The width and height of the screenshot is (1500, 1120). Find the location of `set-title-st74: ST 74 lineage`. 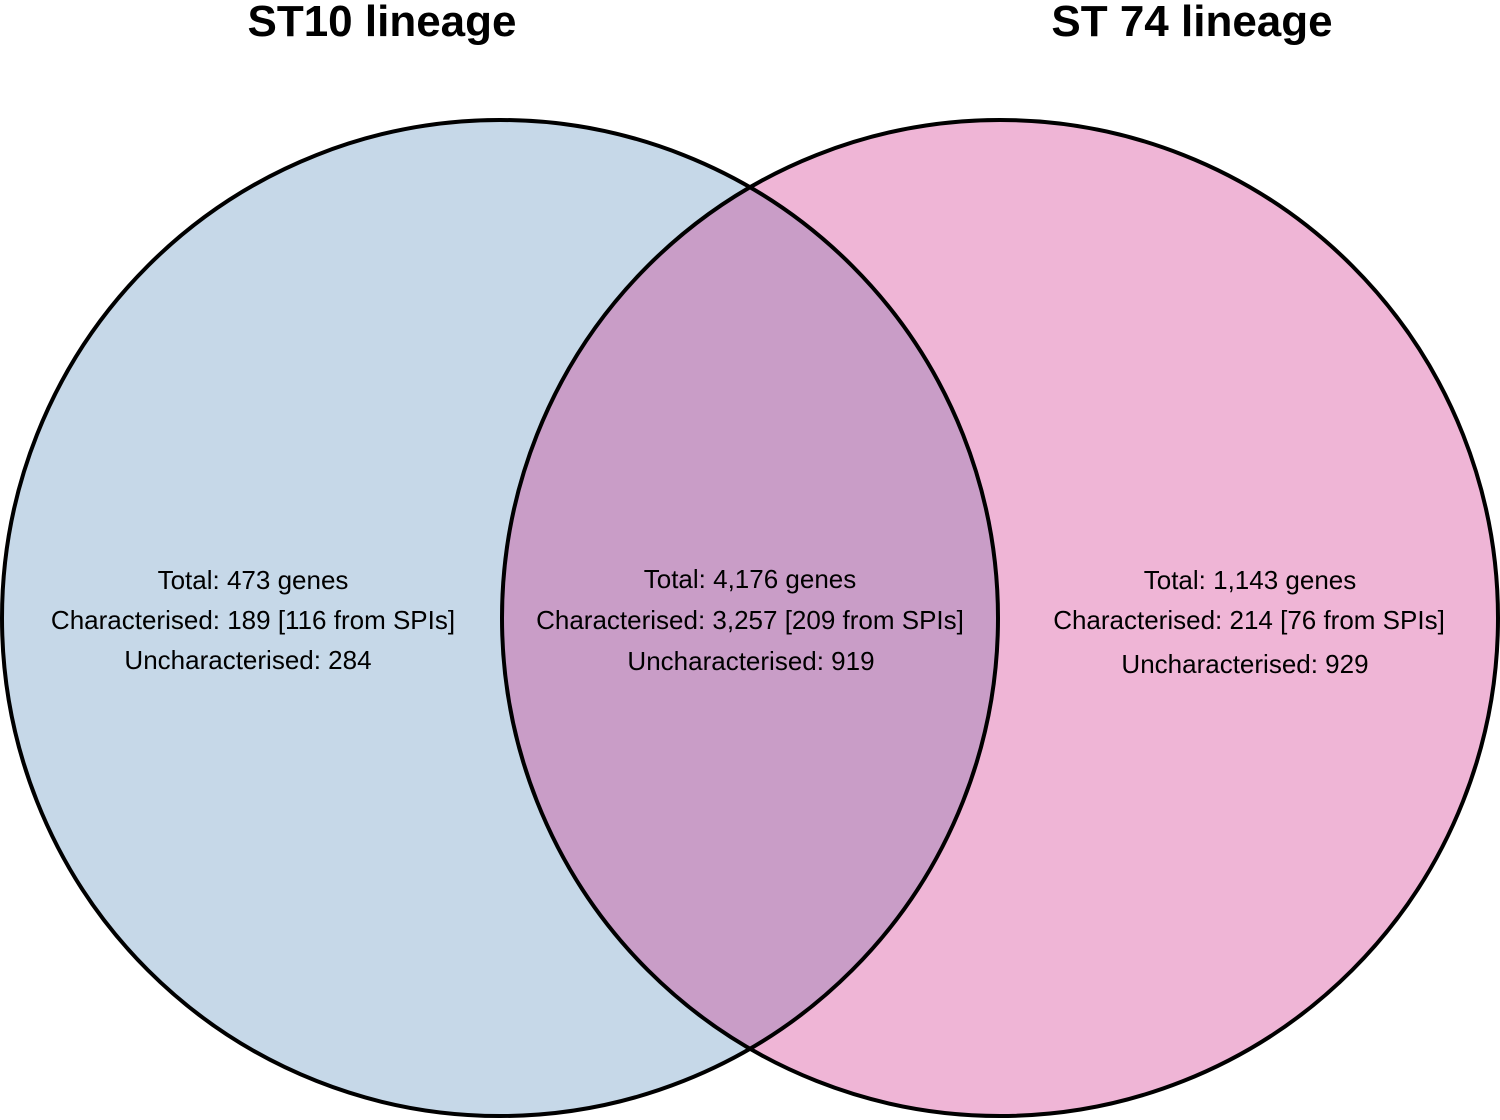

set-title-st74: ST 74 lineage is located at coordinates (1191, 23).